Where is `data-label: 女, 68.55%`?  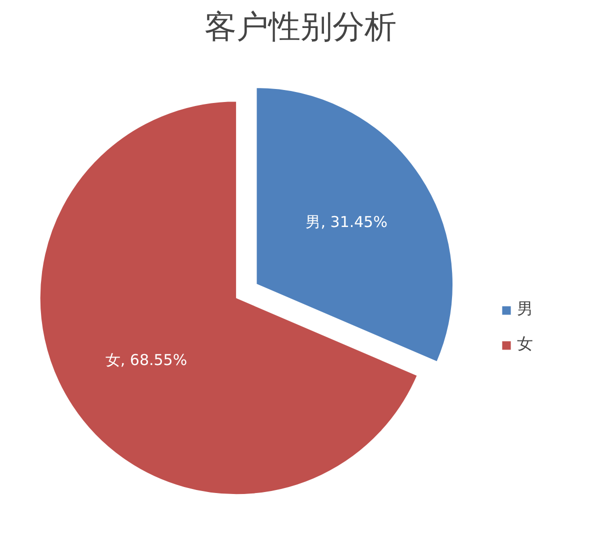
data-label: 女, 68.55% is located at coordinates (146, 360).